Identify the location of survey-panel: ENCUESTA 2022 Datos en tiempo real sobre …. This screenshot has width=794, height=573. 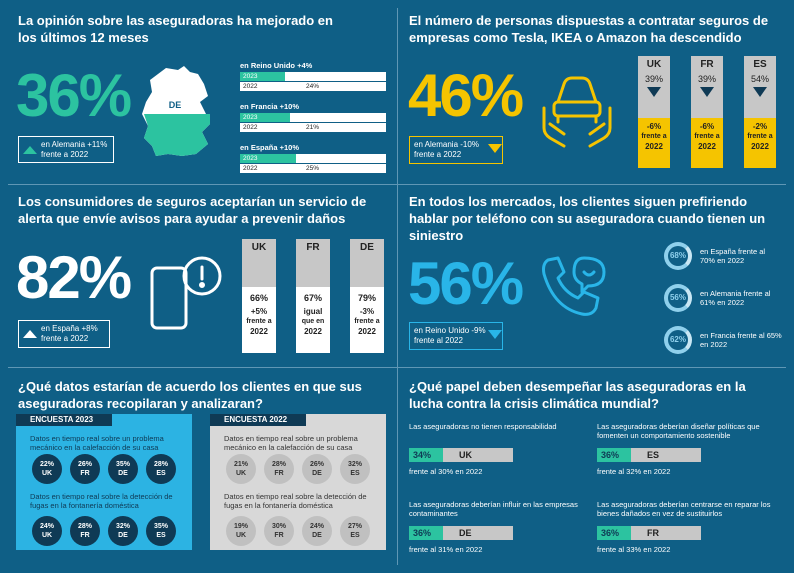
(298, 482).